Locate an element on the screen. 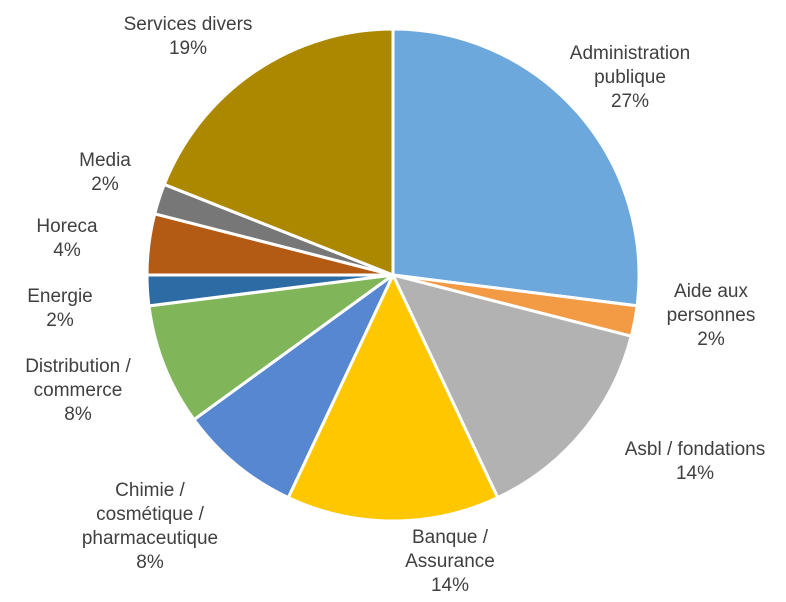  slice-label: Administration publique 27% is located at coordinates (630, 77).